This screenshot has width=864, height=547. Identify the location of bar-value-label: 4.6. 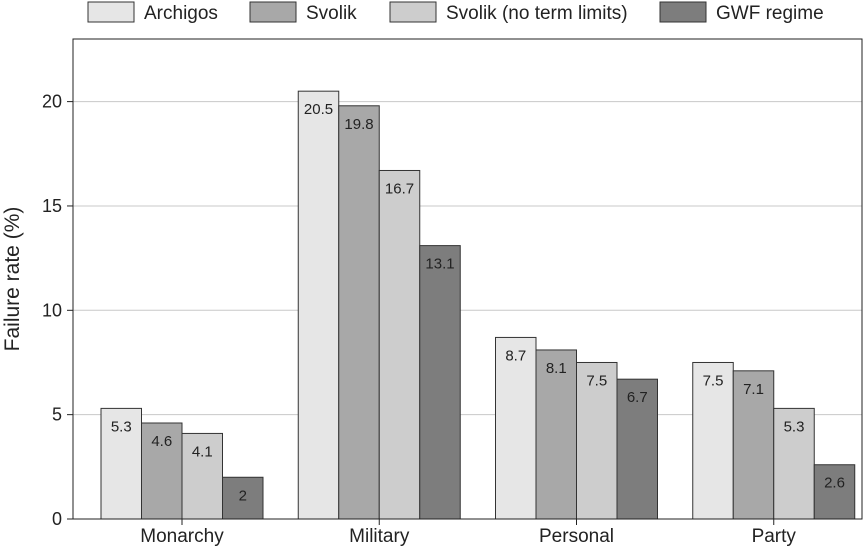
(161, 441).